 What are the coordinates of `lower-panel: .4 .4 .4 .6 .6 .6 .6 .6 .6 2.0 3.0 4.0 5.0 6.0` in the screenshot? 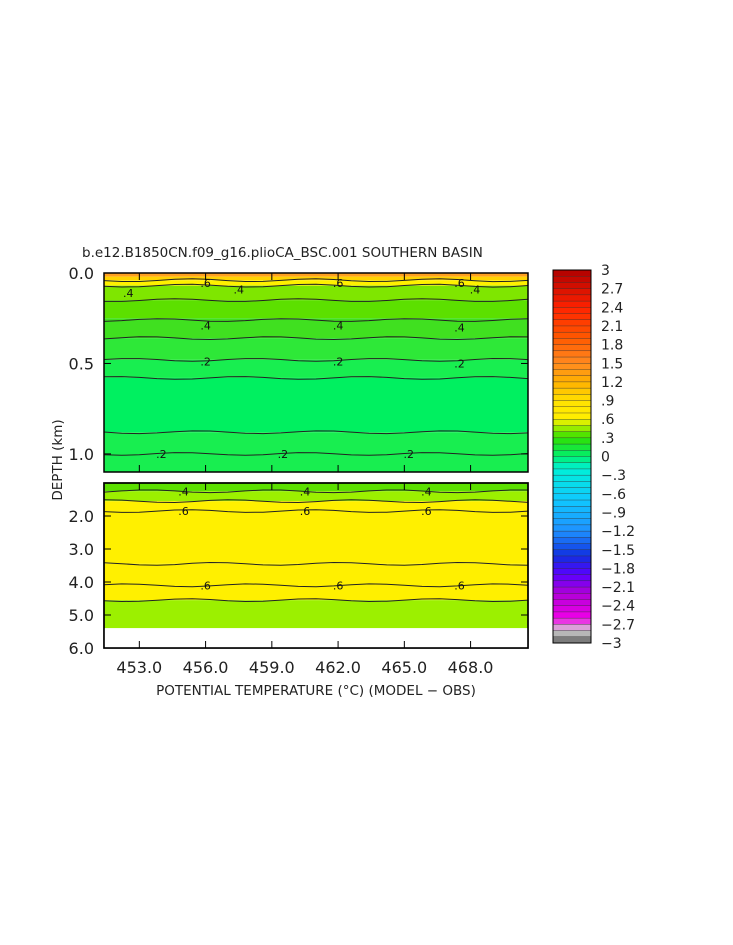 It's located at (299, 570).